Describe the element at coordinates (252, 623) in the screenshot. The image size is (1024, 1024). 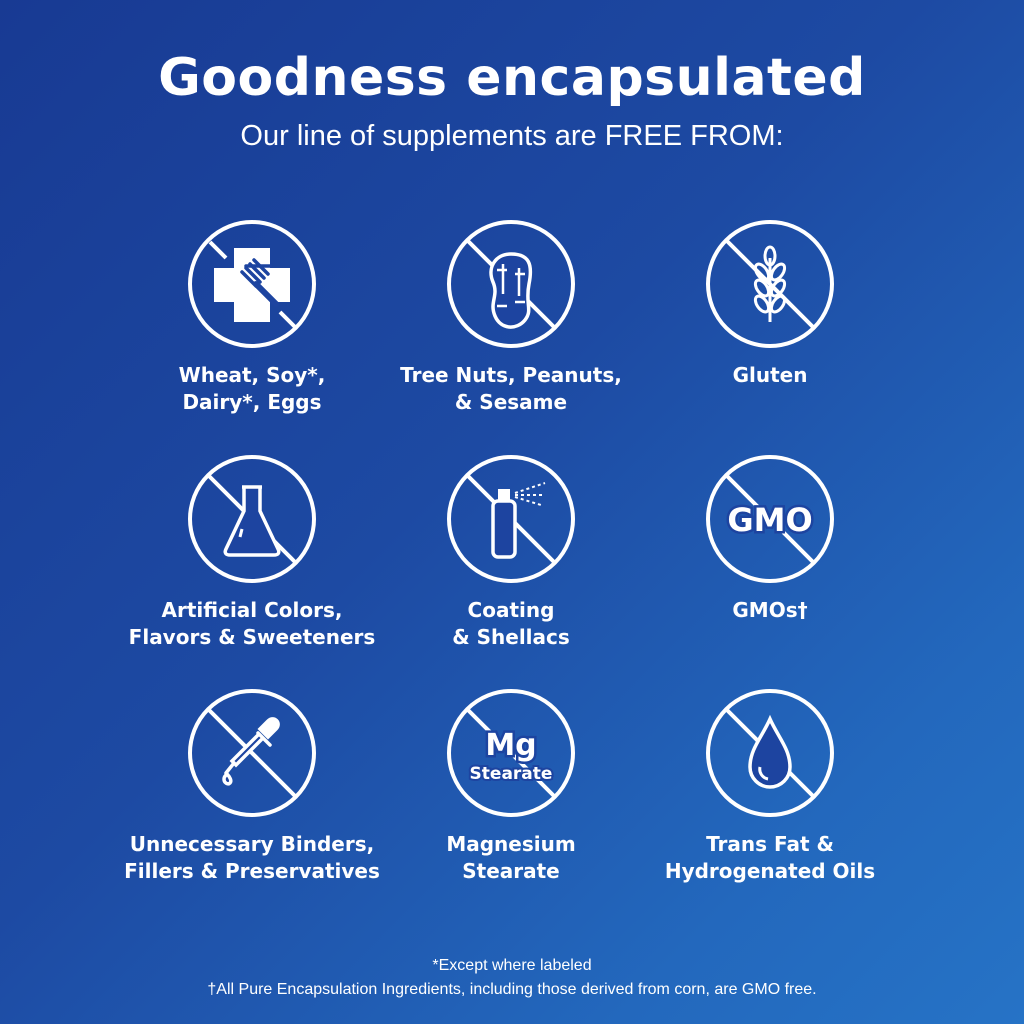
I see `item-label: Artificial Colors, Flavors & Sweeteners` at that location.